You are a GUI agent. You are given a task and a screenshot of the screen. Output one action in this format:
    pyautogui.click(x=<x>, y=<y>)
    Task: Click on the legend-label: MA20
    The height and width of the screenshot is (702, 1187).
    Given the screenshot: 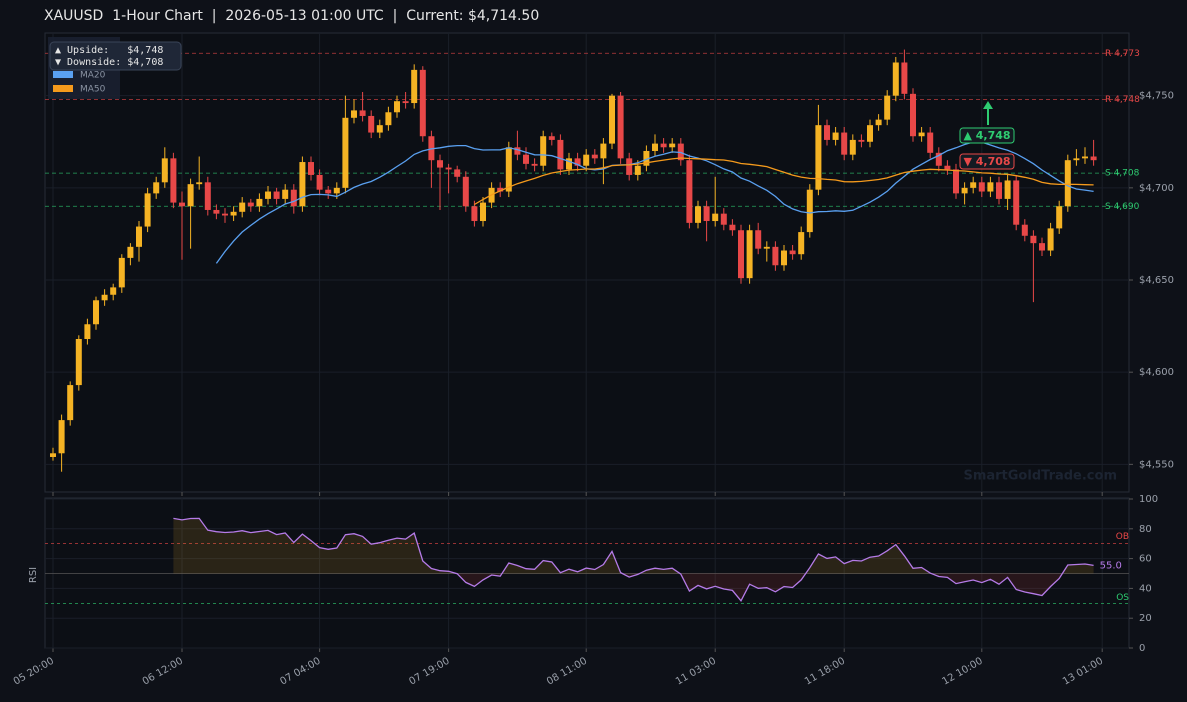 What is the action you would take?
    pyautogui.click(x=93, y=76)
    